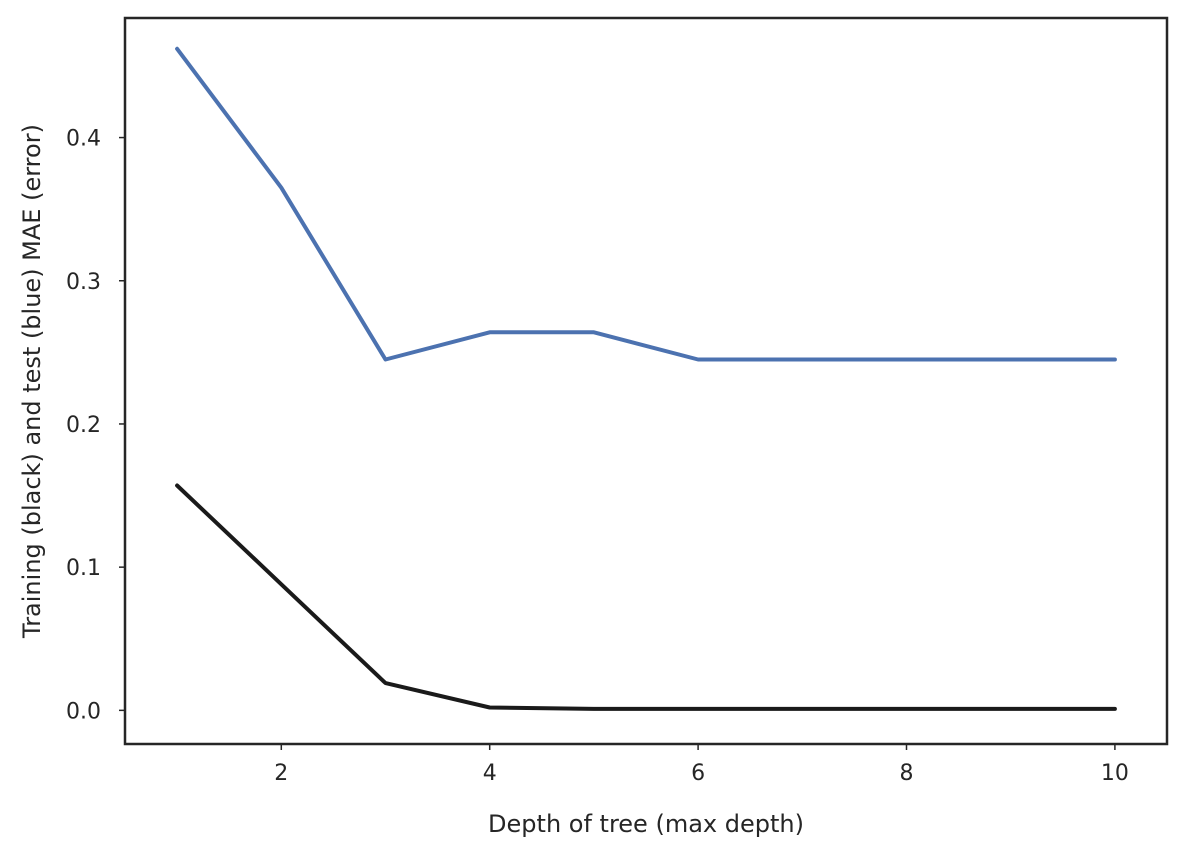 The height and width of the screenshot is (856, 1186). Describe the element at coordinates (698, 773) in the screenshot. I see `x-tick-label: 6` at that location.